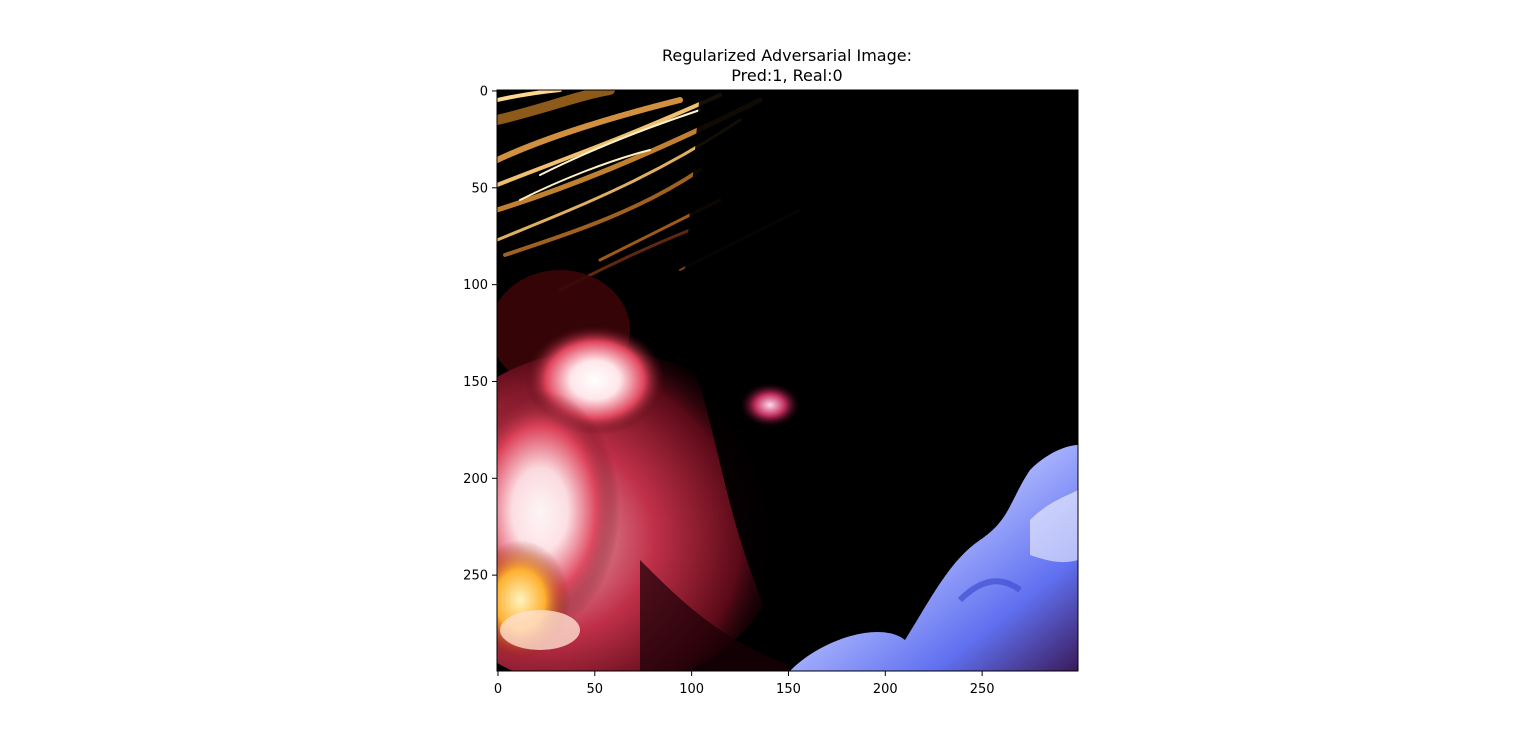  What do you see at coordinates (498, 689) in the screenshot?
I see `x-tick-label: 0` at bounding box center [498, 689].